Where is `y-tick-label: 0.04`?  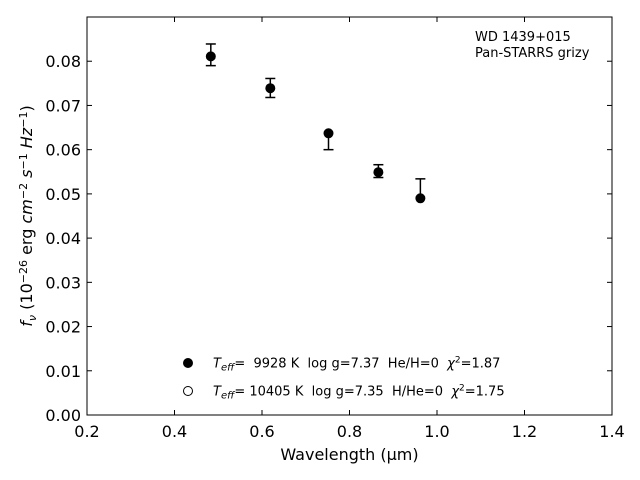 y-tick-label: 0.04 is located at coordinates (63, 238).